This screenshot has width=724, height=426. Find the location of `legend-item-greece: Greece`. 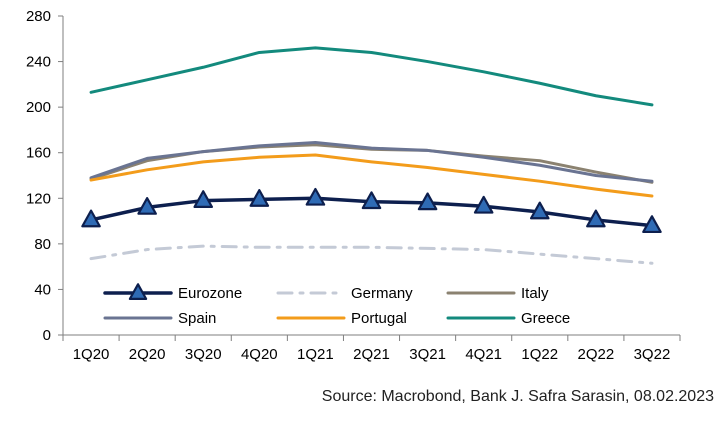

legend-item-greece: Greece is located at coordinates (508, 318).